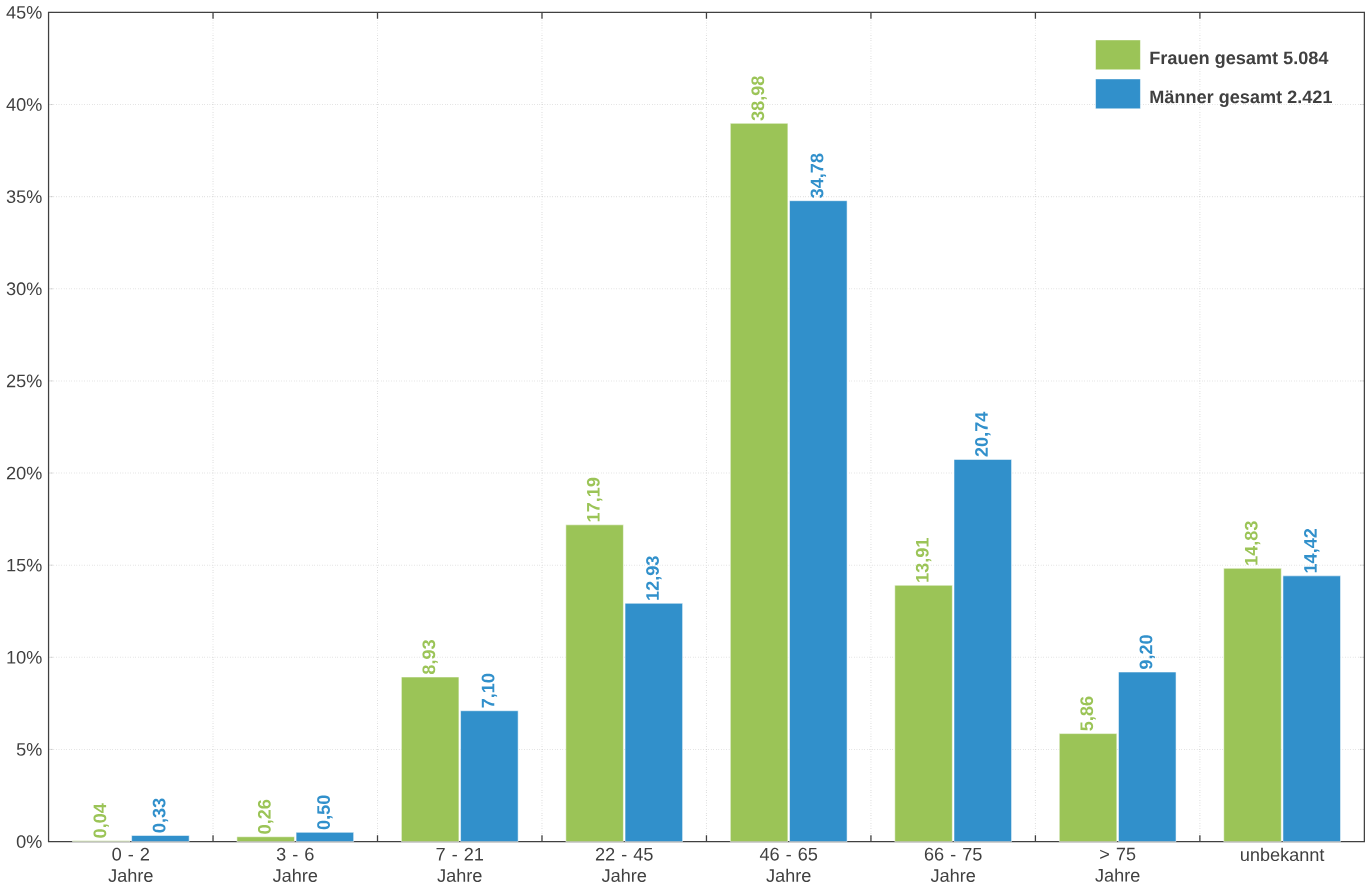  What do you see at coordinates (818, 175) in the screenshot?
I see `data-label: 34,78` at bounding box center [818, 175].